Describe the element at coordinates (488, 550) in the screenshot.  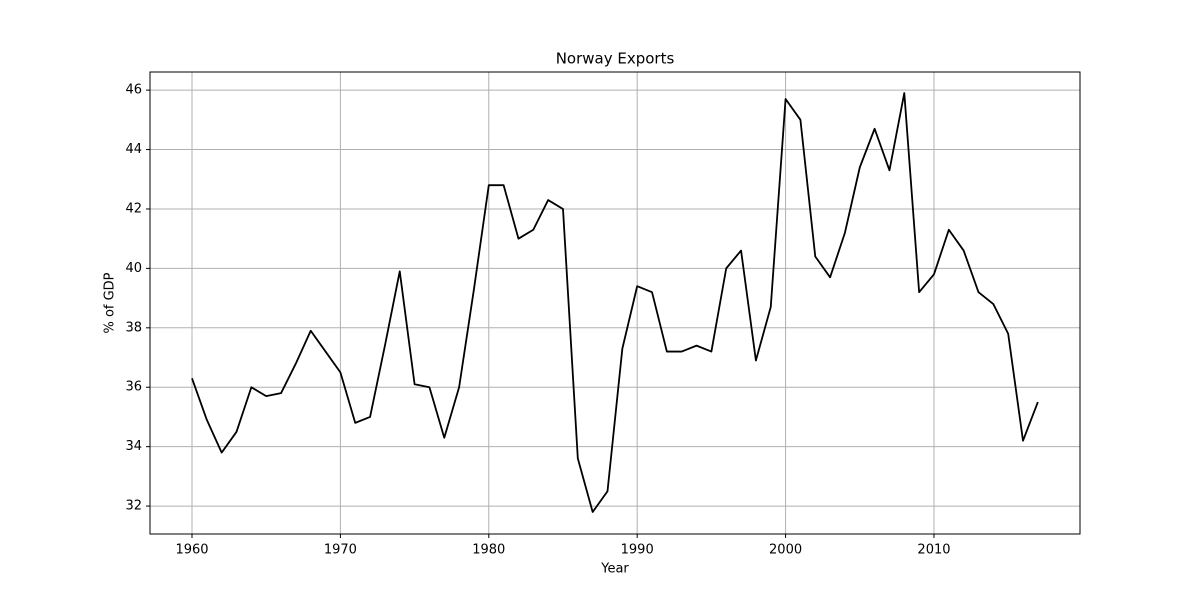
I see `x-tick-label: 1980` at that location.